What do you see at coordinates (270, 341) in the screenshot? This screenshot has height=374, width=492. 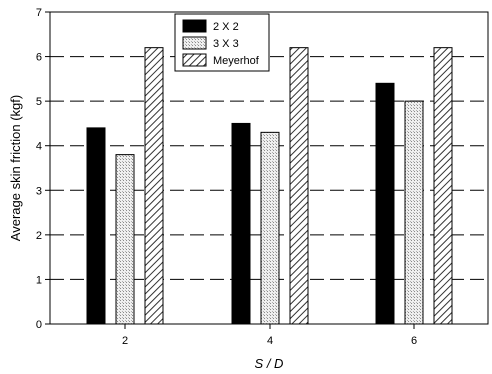 I see `x-tick-label: 4` at bounding box center [270, 341].